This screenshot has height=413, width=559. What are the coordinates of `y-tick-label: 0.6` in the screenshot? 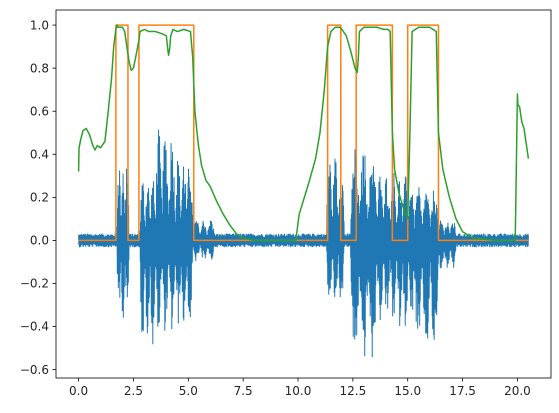 It's located at (39, 111).